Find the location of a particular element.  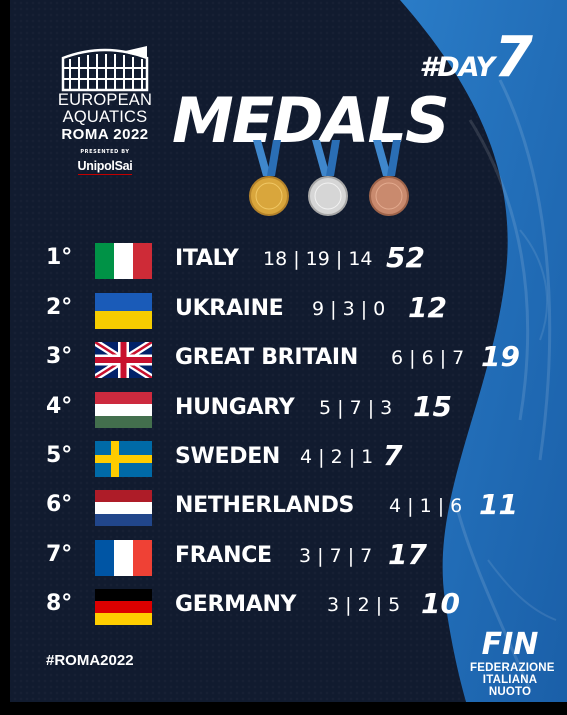

standings-row: 3° GREAT BRITAIN 6 | 6 | 7 19 is located at coordinates (283, 361).